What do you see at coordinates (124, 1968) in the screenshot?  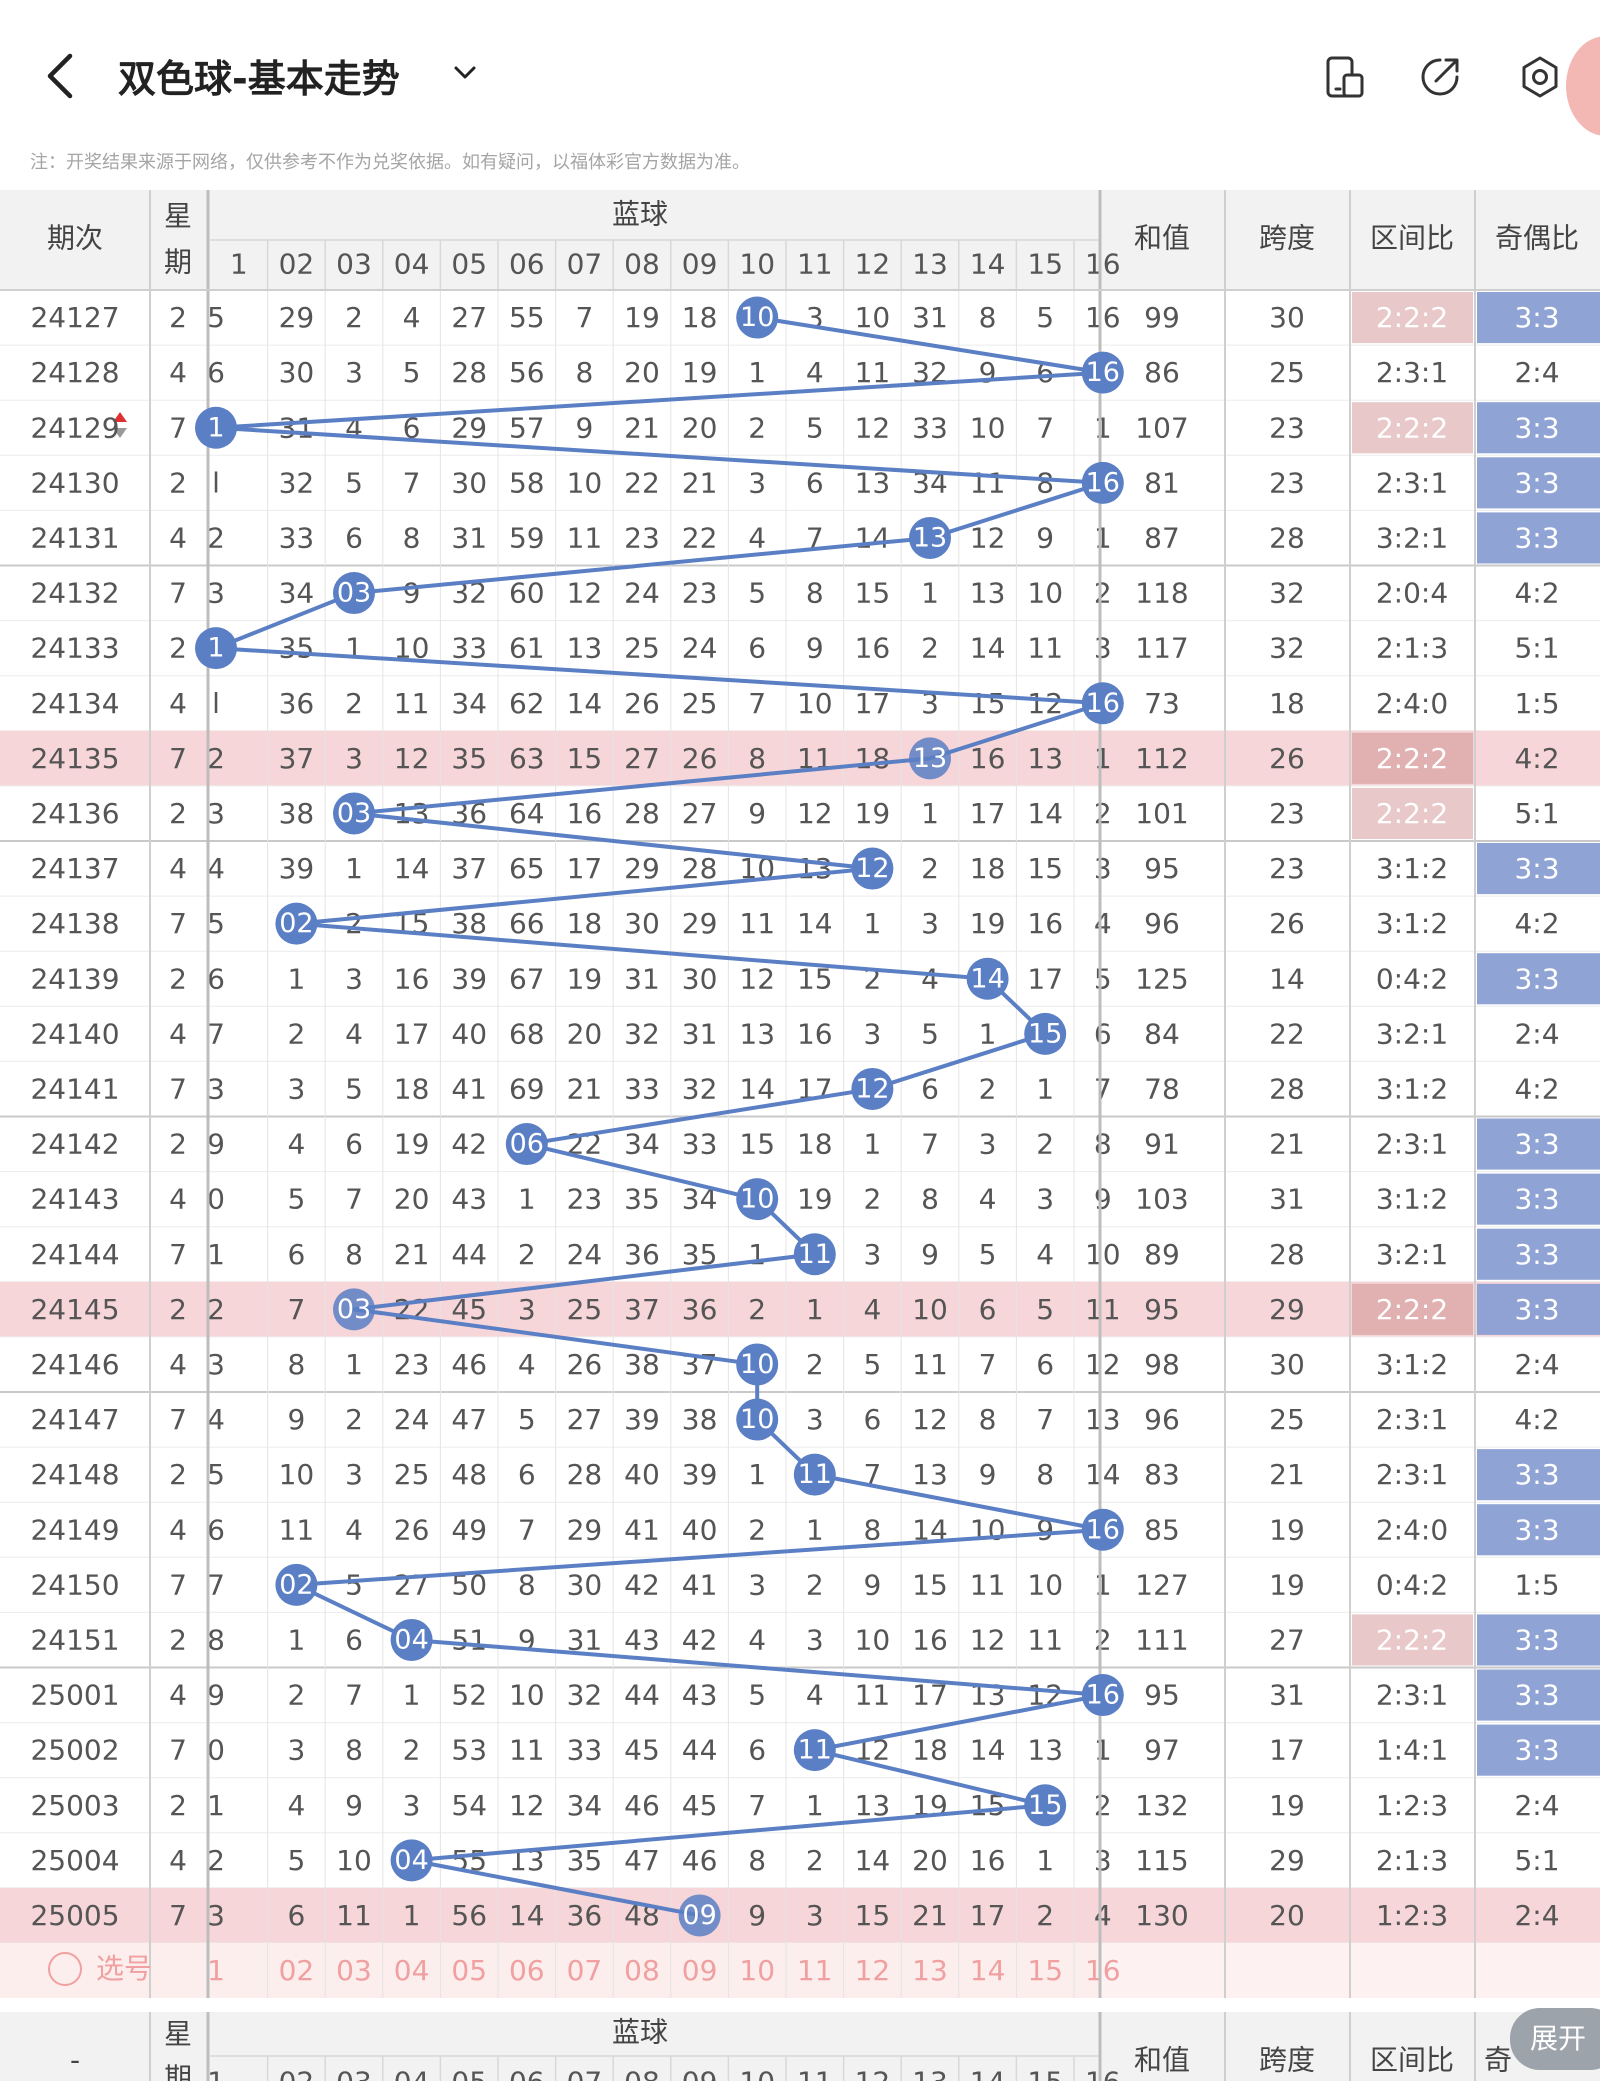 I see `select-label: 选号` at bounding box center [124, 1968].